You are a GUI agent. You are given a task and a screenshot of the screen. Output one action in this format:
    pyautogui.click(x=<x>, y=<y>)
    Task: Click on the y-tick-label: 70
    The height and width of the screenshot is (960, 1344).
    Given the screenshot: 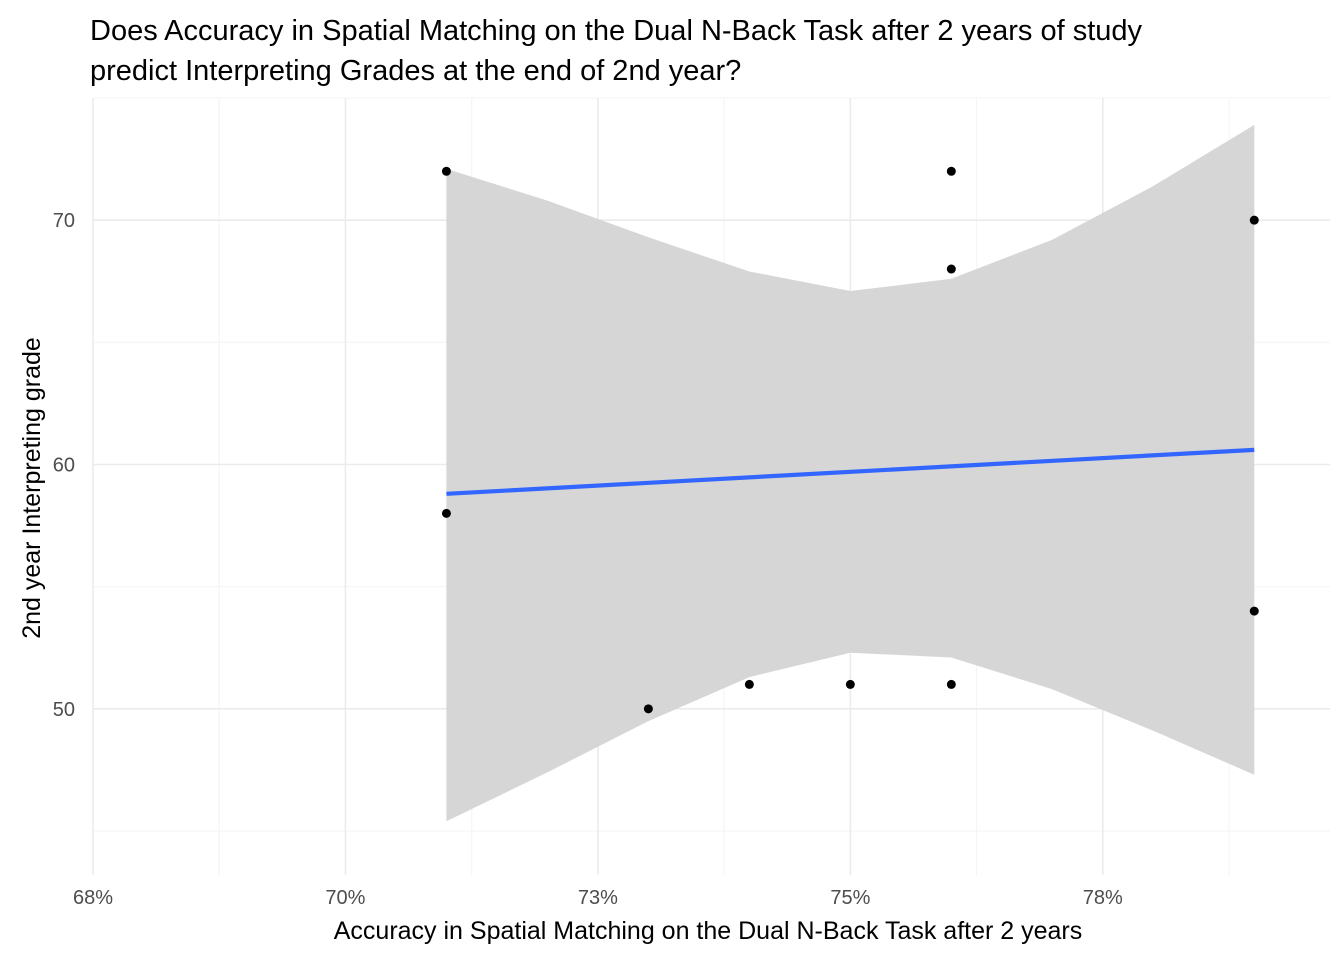 What is the action you would take?
    pyautogui.click(x=64, y=221)
    